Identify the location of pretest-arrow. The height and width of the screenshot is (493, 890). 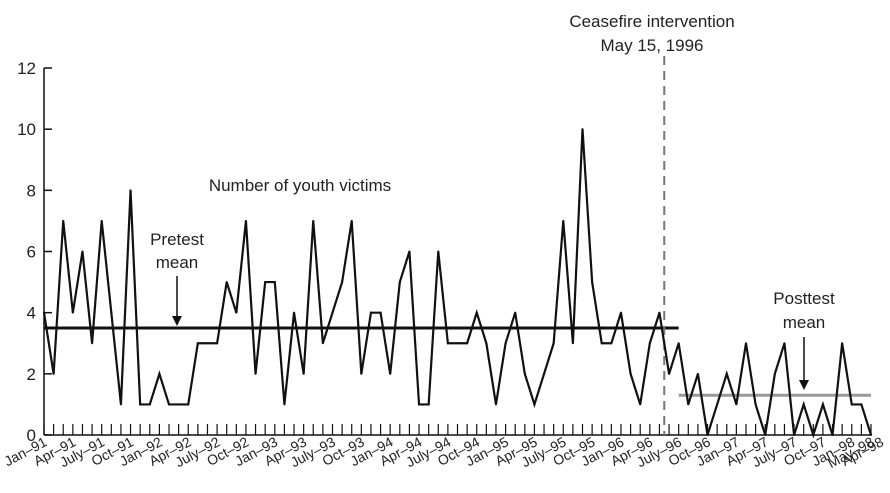
(177, 301).